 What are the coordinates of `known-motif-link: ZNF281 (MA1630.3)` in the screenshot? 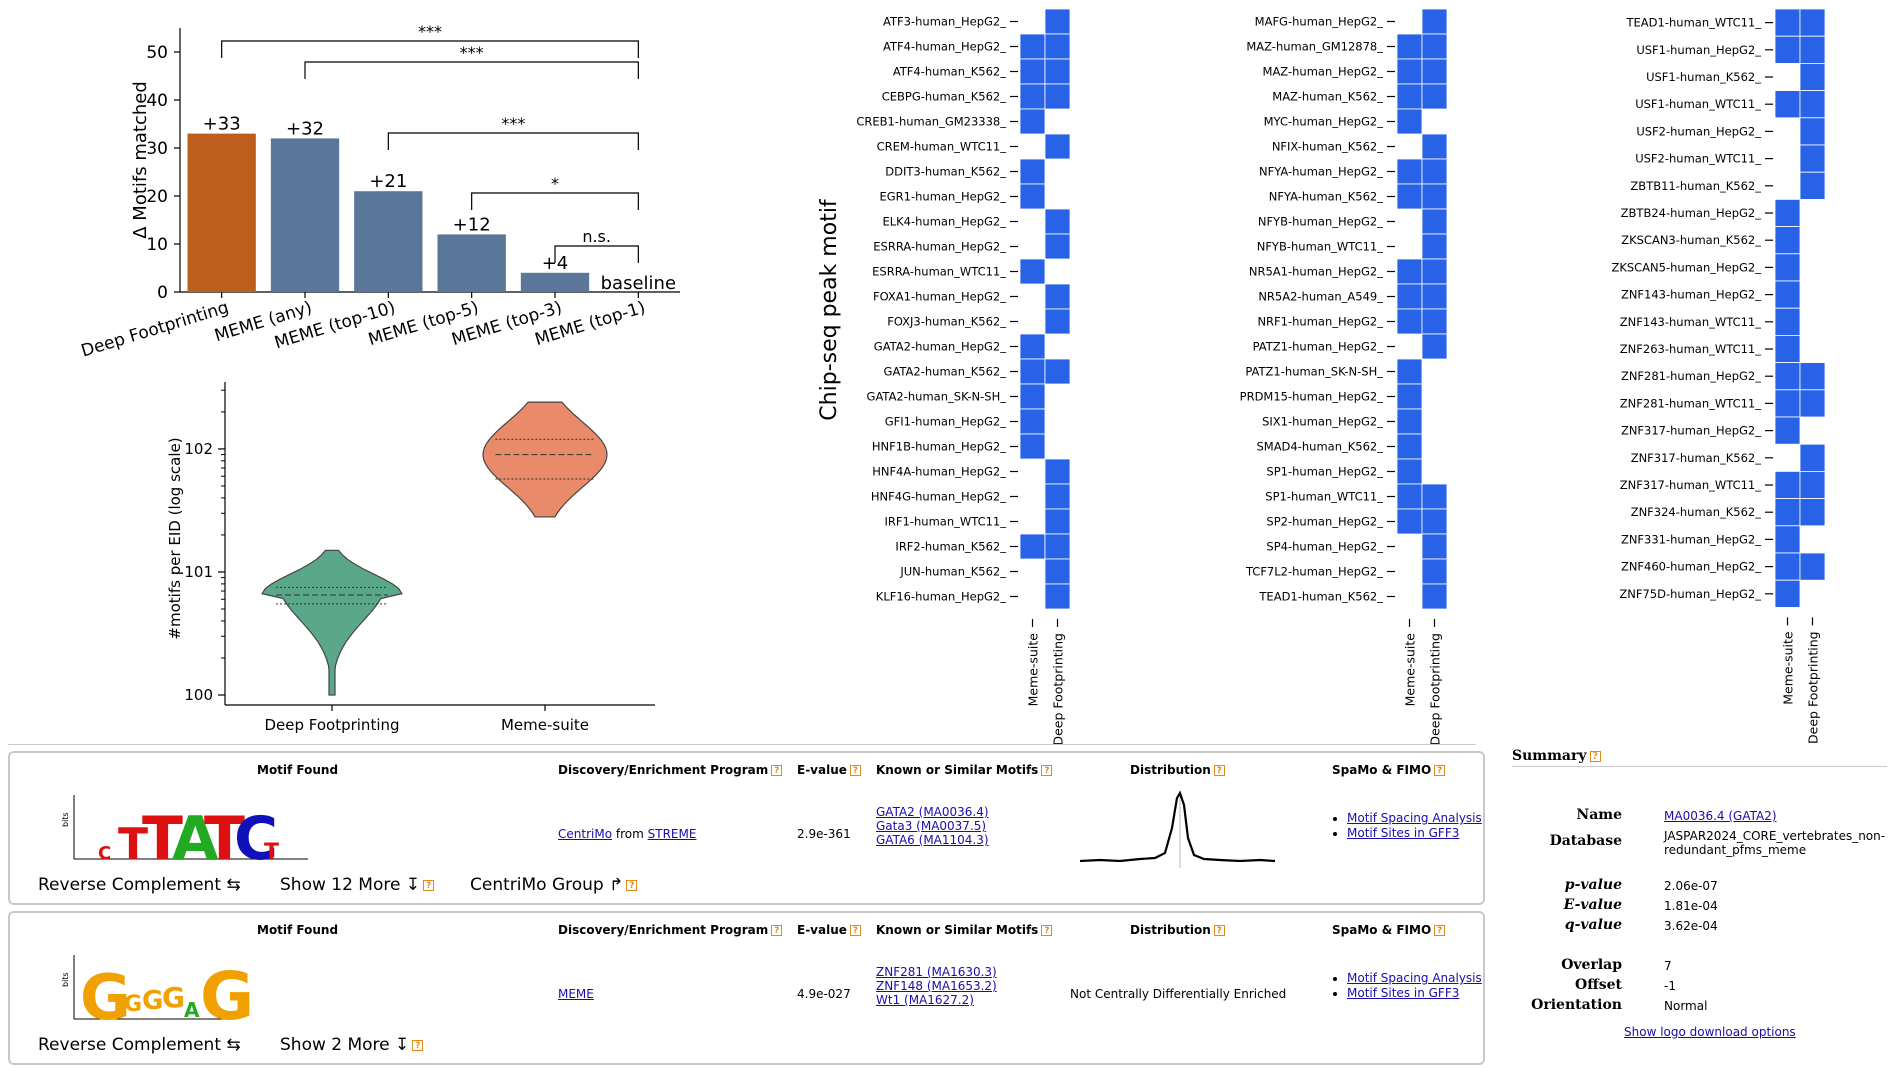 It's located at (936, 972).